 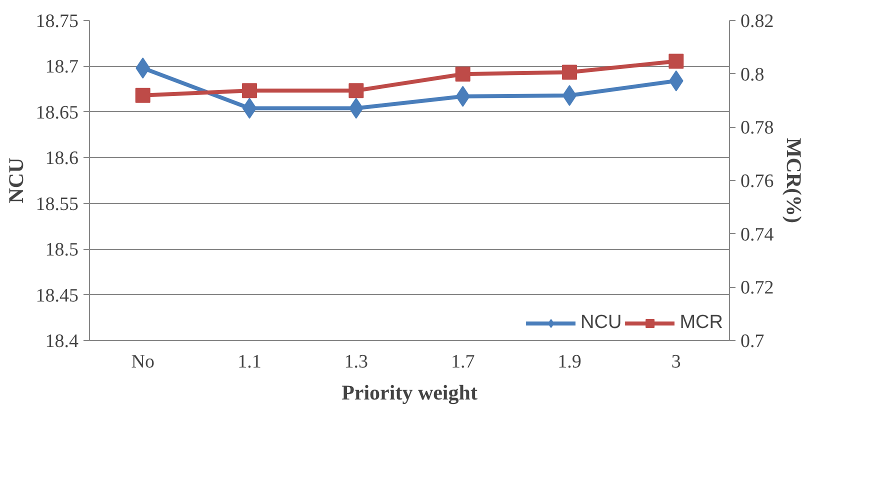 I want to click on x-tick-label: 1.9, so click(x=570, y=362).